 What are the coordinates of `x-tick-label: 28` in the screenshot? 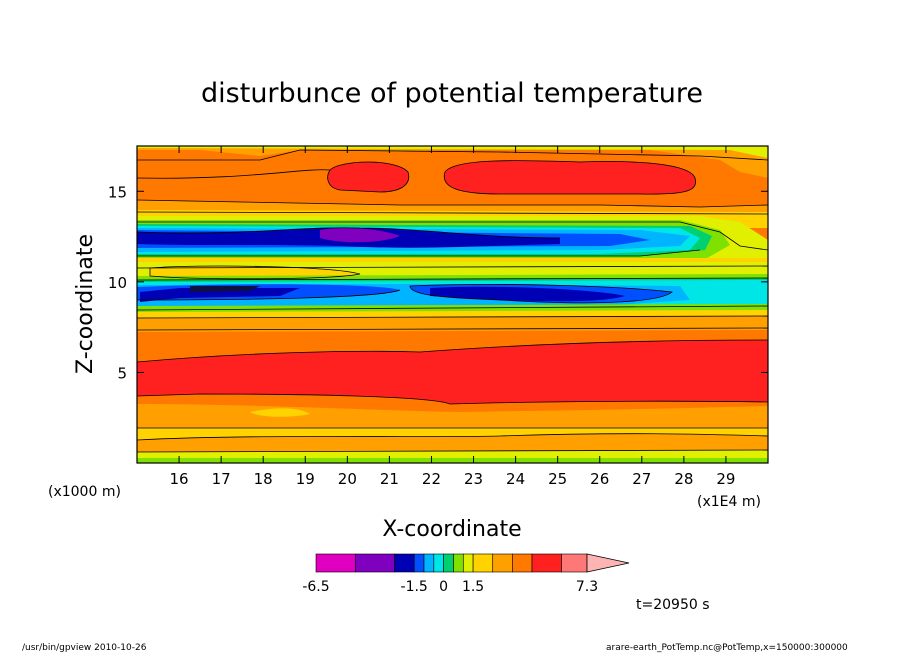 It's located at (683, 479).